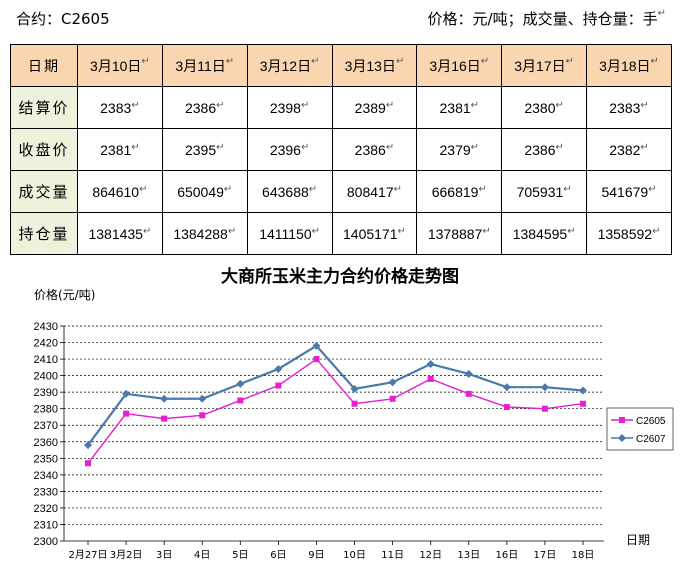  I want to click on cell-value: 1384288, so click(200, 233).